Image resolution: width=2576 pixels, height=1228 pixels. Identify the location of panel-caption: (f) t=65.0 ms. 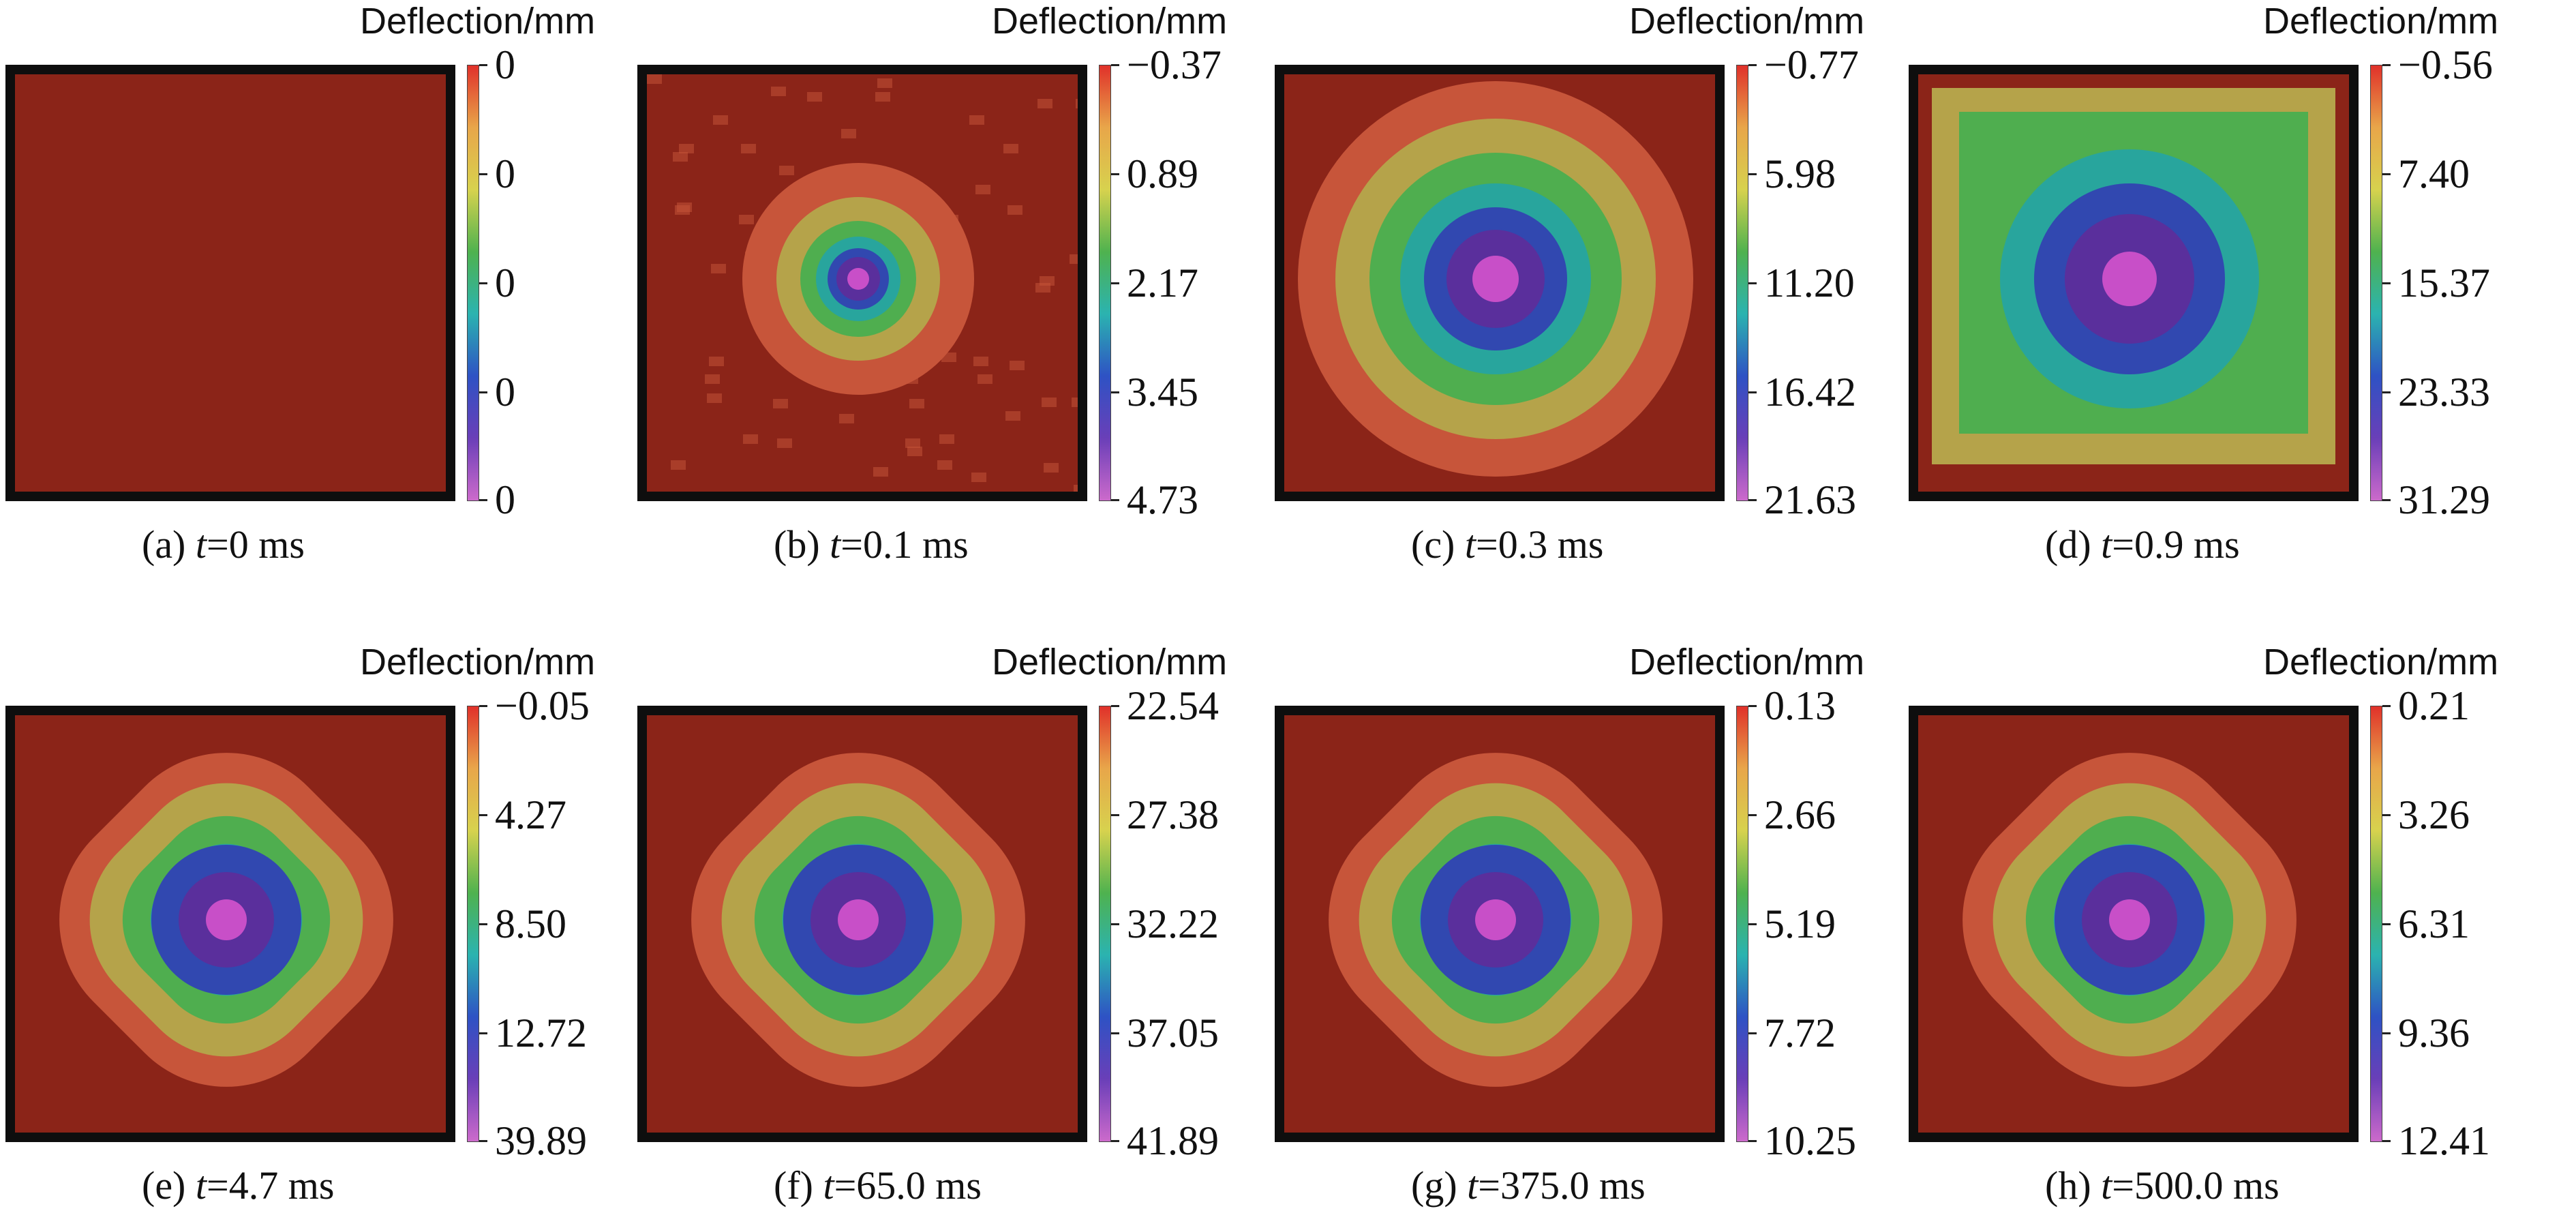
(878, 1185).